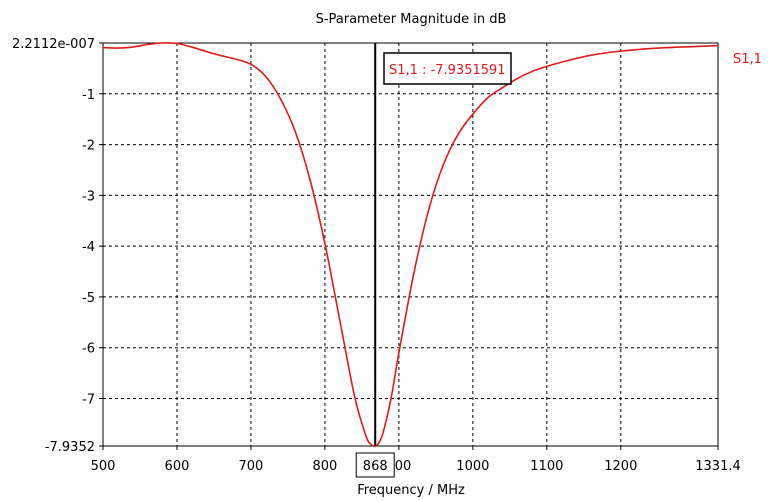  I want to click on chart-title: S-Parameter Magnitude in dB, so click(411, 19).